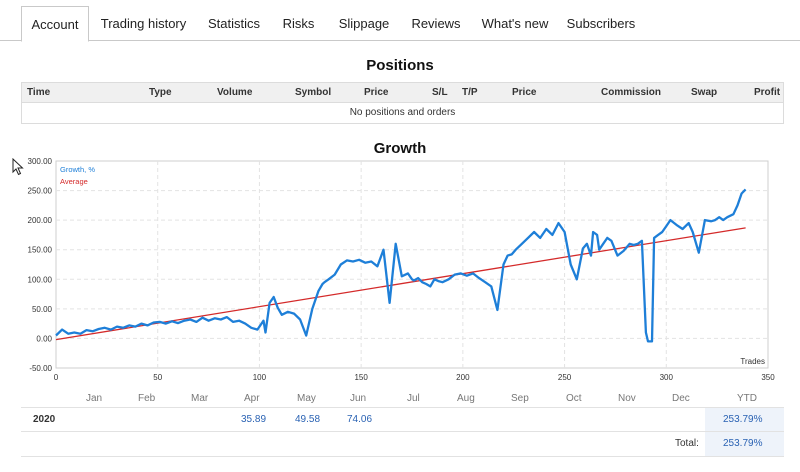 The height and width of the screenshot is (472, 800). Describe the element at coordinates (74, 181) in the screenshot. I see `legend-average: Average` at that location.